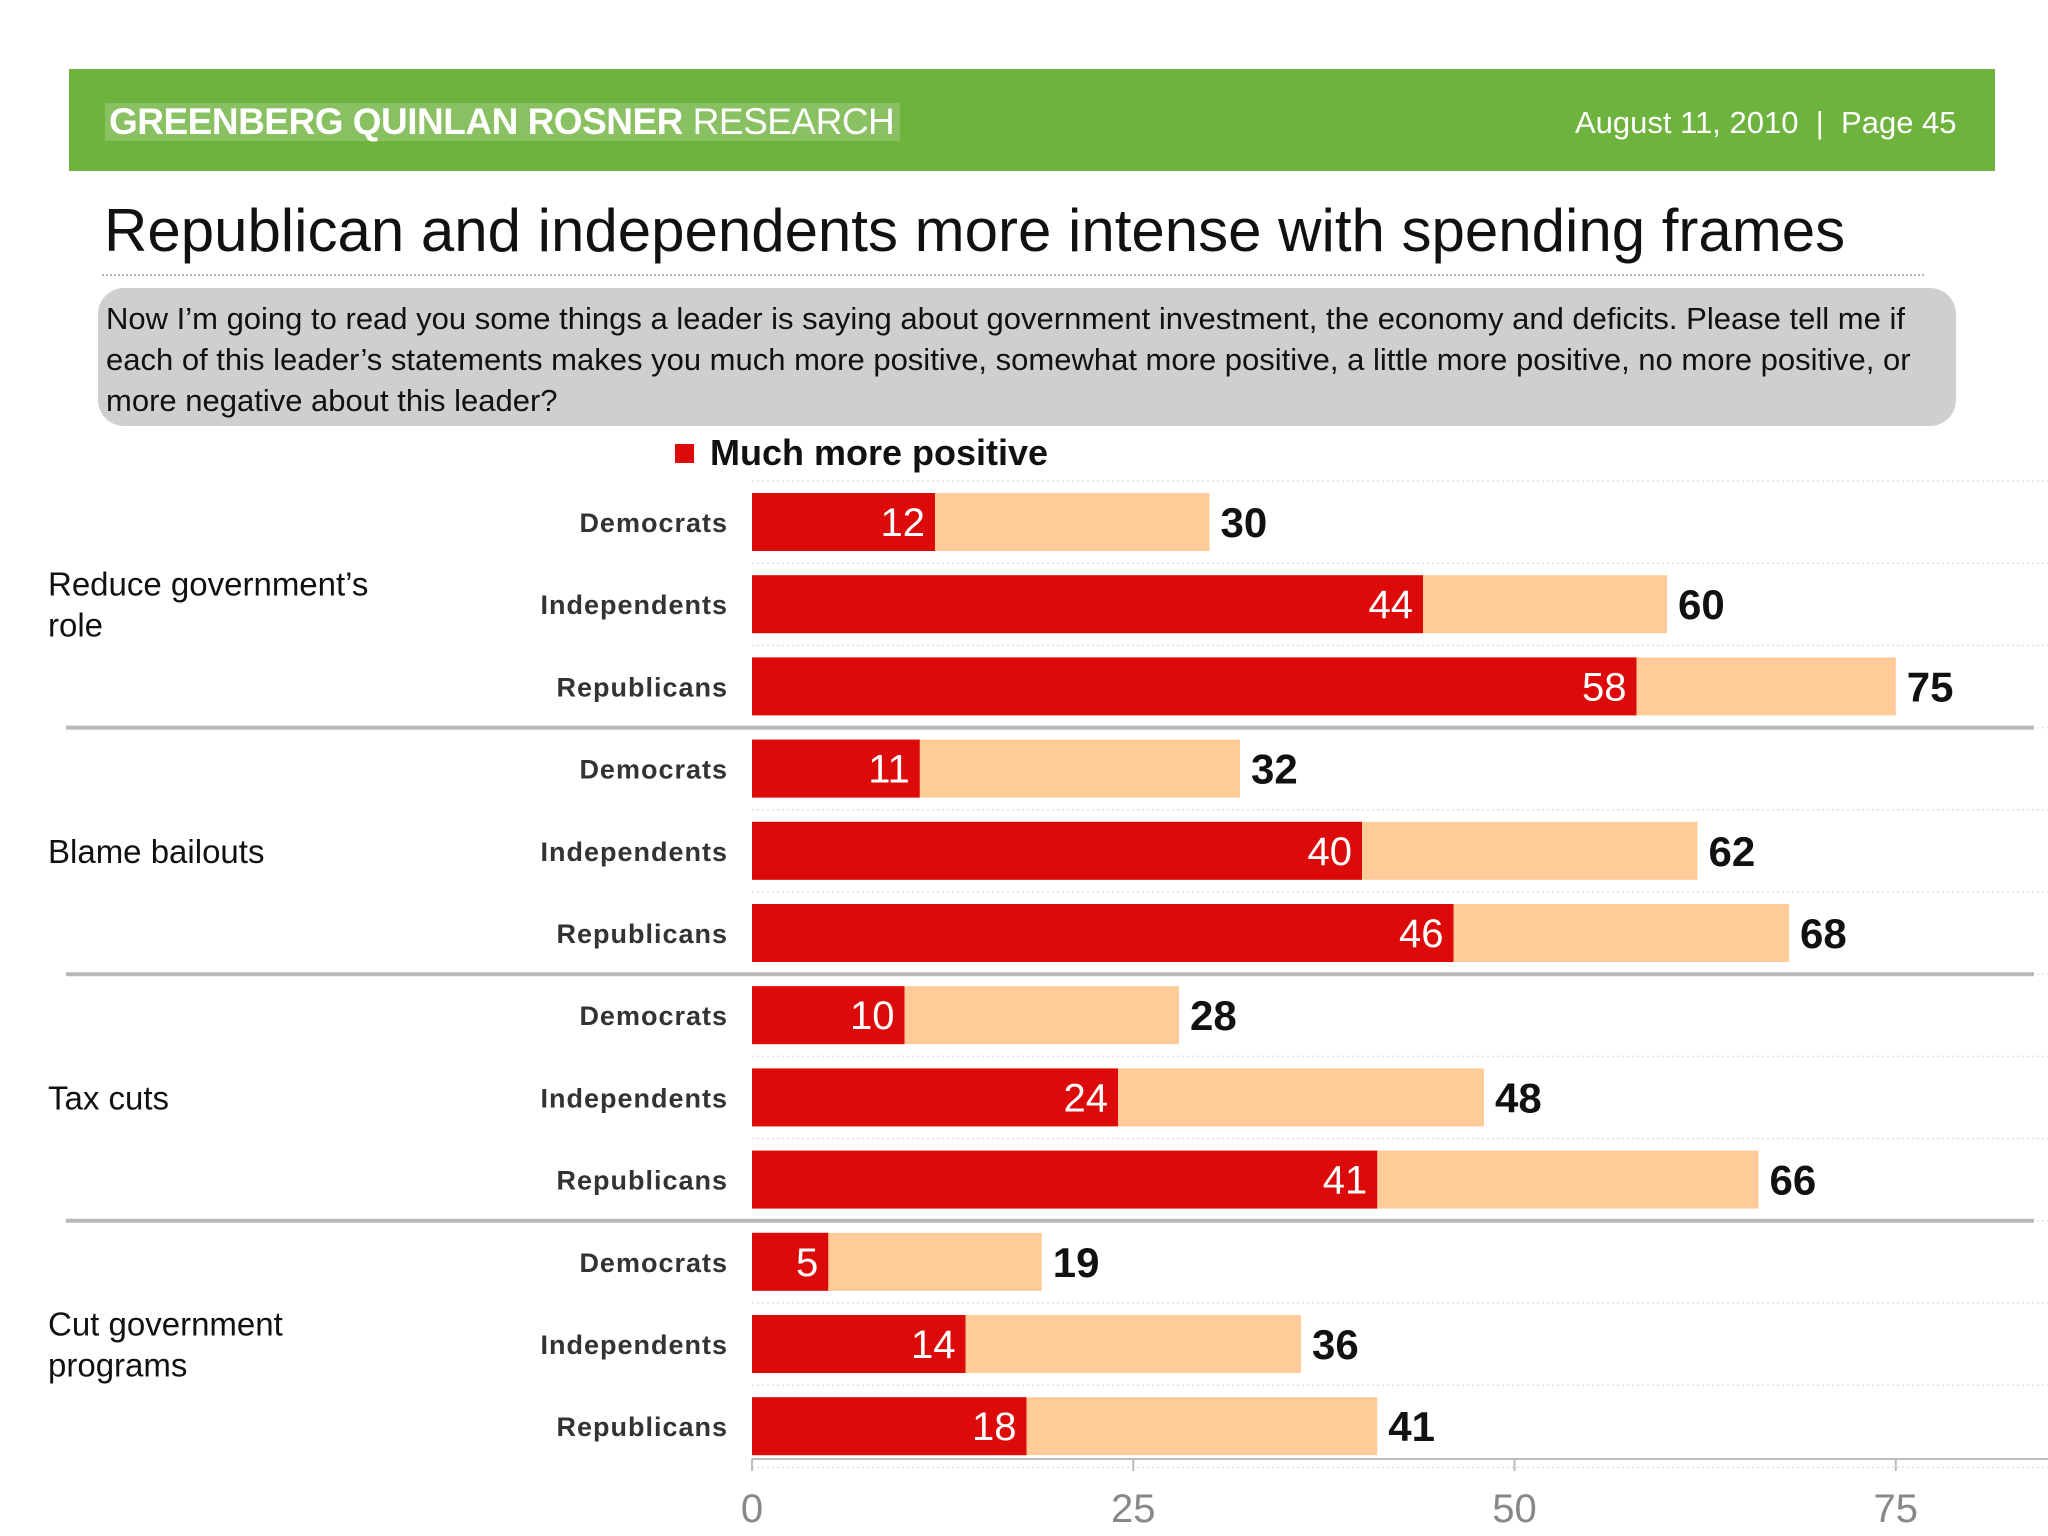 The image size is (2048, 1536). What do you see at coordinates (1793, 1180) in the screenshot?
I see `data-label-total-positive: 66` at bounding box center [1793, 1180].